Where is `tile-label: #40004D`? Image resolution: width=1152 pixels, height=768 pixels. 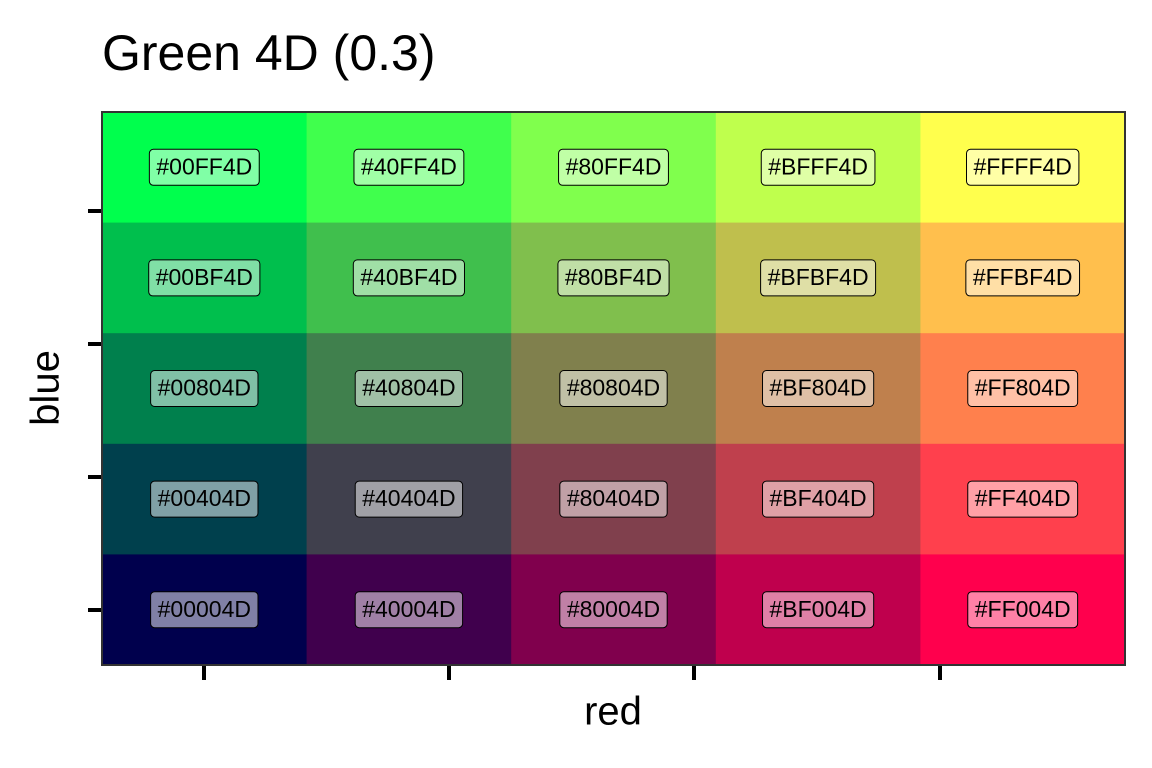 tile-label: #40004D is located at coordinates (408, 609).